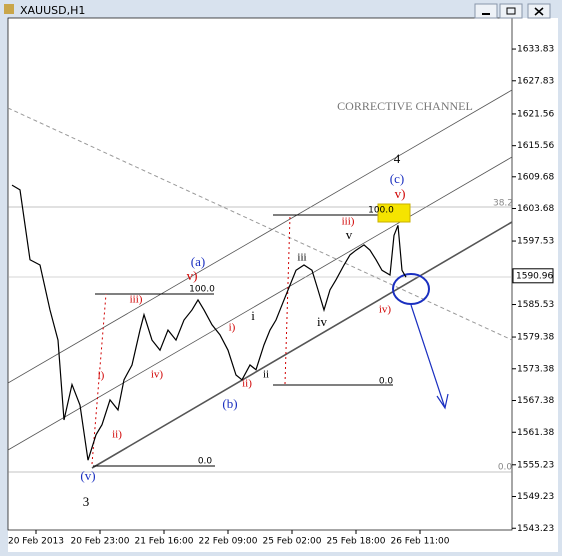 The height and width of the screenshot is (556, 562). Describe the element at coordinates (405, 106) in the screenshot. I see `annotation: CORRECTIVE CHANNEL` at that location.